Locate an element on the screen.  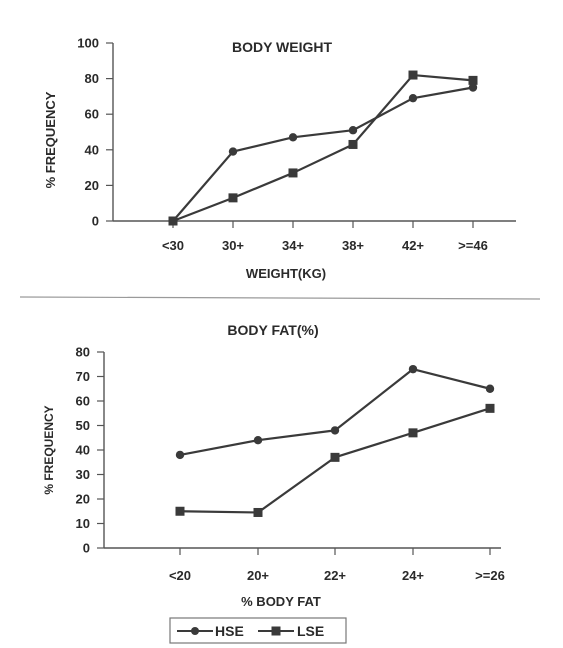
y-tick-label: 50 is located at coordinates (83, 425).